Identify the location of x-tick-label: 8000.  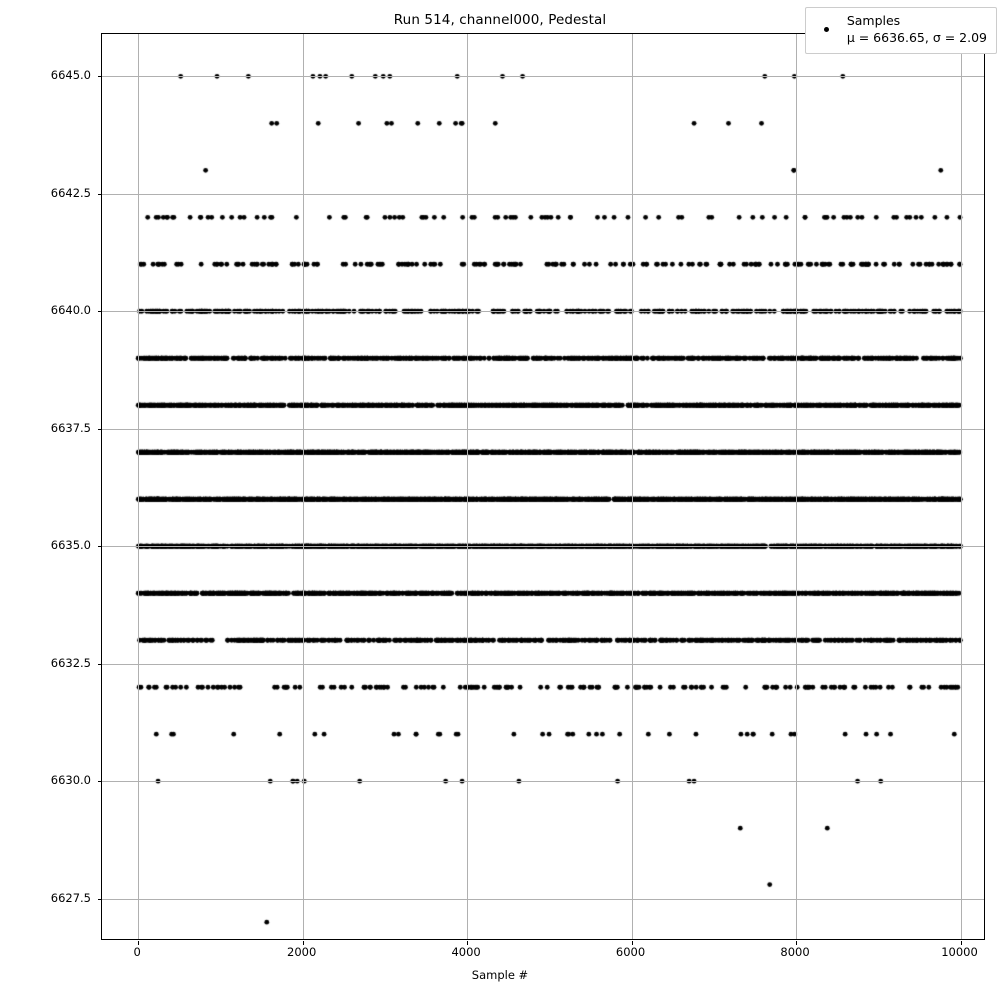
(795, 952).